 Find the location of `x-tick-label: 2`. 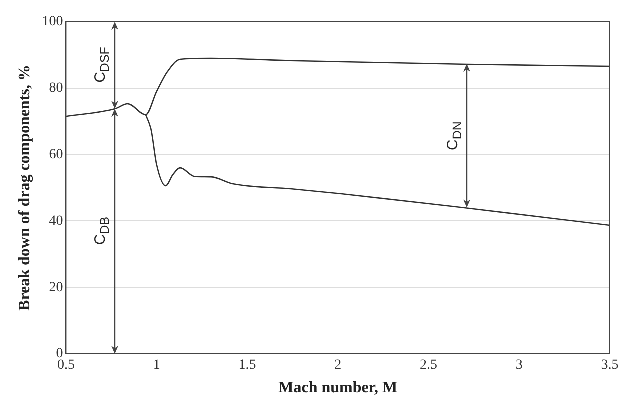

x-tick-label: 2 is located at coordinates (338, 366).